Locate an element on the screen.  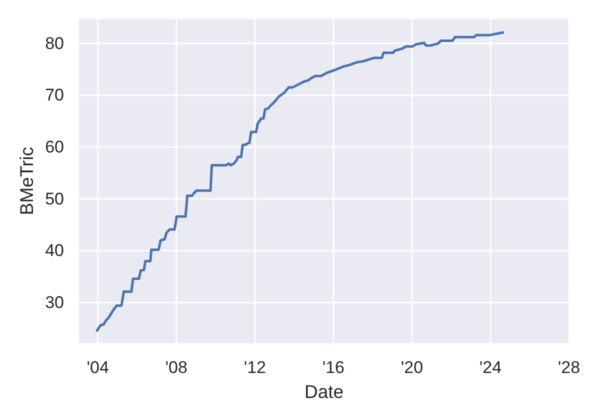
y-tick-label: 40 is located at coordinates (54, 250).